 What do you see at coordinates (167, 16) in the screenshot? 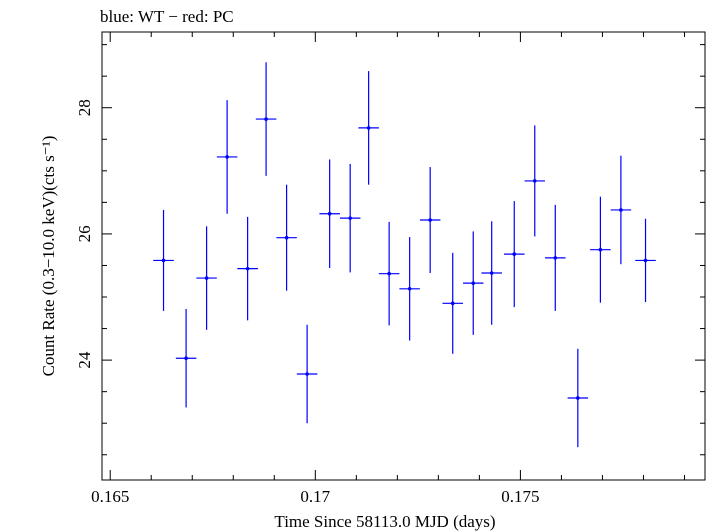
I see `chart-title: blue: WT − red: PC` at bounding box center [167, 16].